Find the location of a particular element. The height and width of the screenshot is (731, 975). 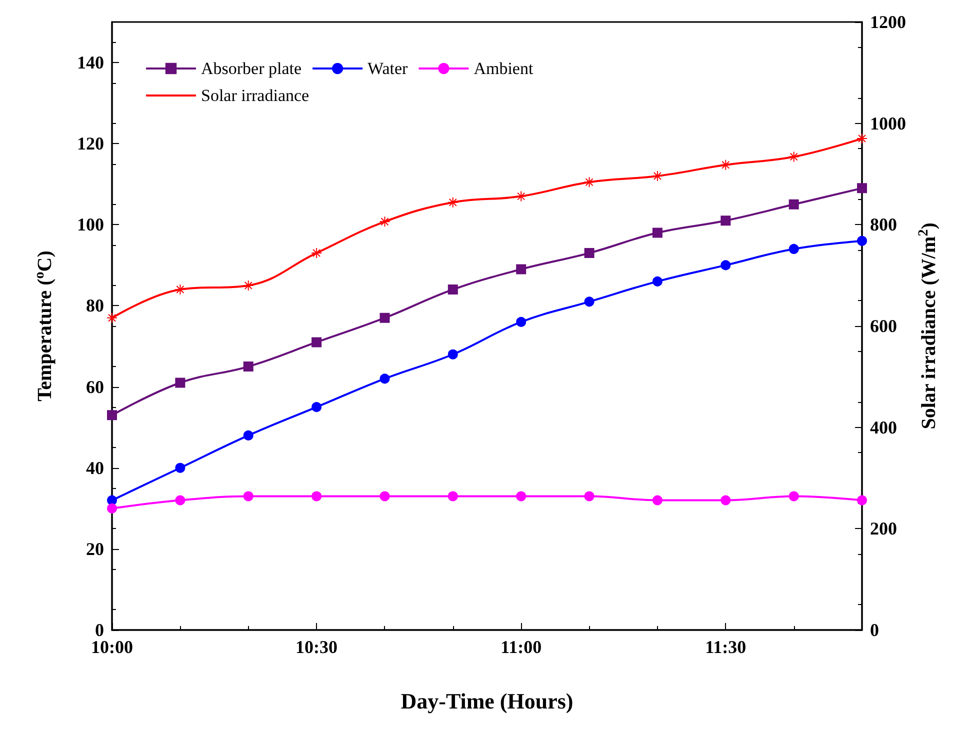

y-tick-label: 60 is located at coordinates (95, 386).